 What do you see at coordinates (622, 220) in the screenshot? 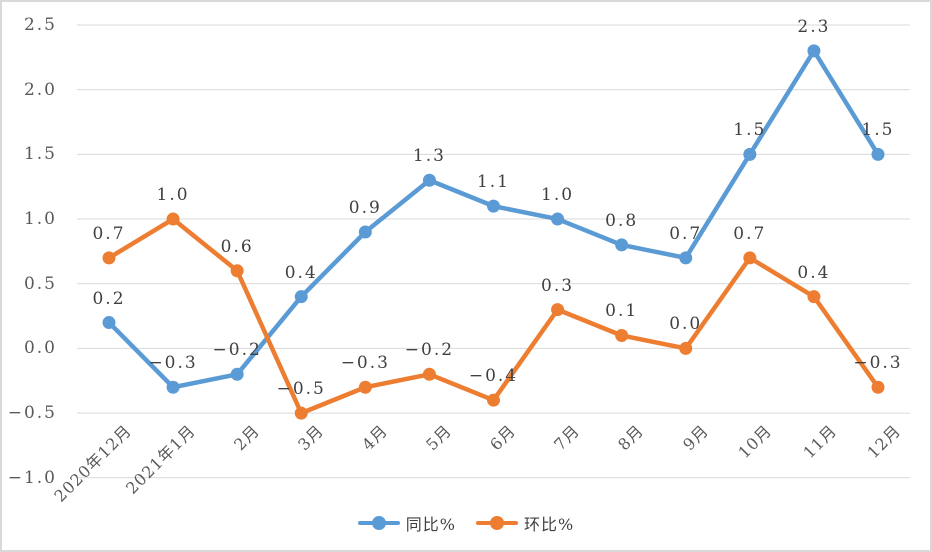
I see `data-label: 0.8` at bounding box center [622, 220].